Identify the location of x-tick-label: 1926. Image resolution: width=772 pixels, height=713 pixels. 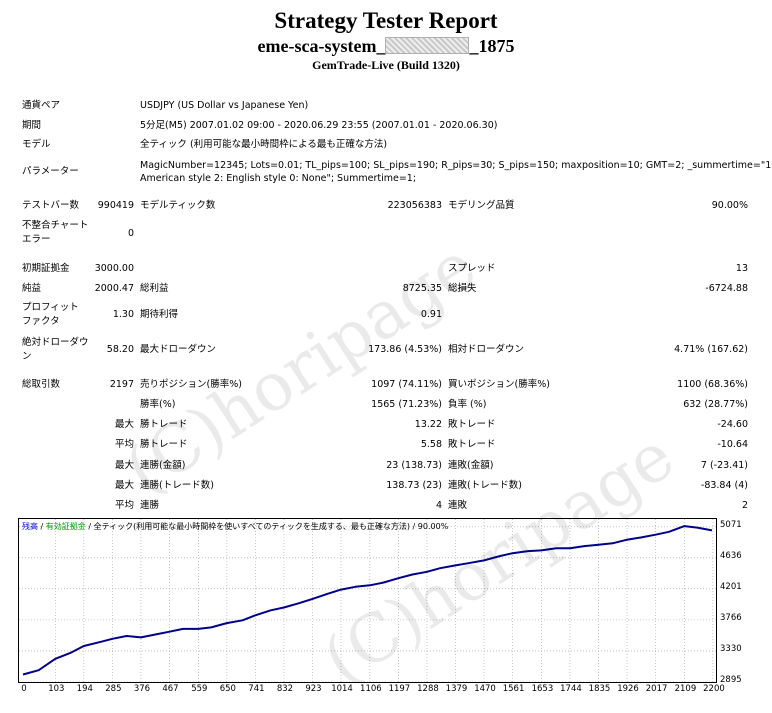
(628, 689).